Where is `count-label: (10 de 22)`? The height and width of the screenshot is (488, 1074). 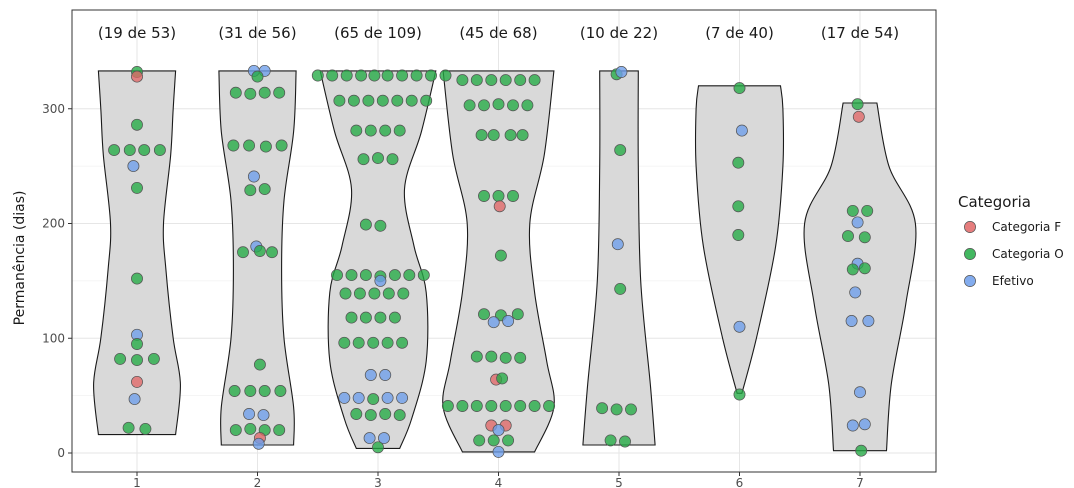 count-label: (10 de 22) is located at coordinates (619, 33).